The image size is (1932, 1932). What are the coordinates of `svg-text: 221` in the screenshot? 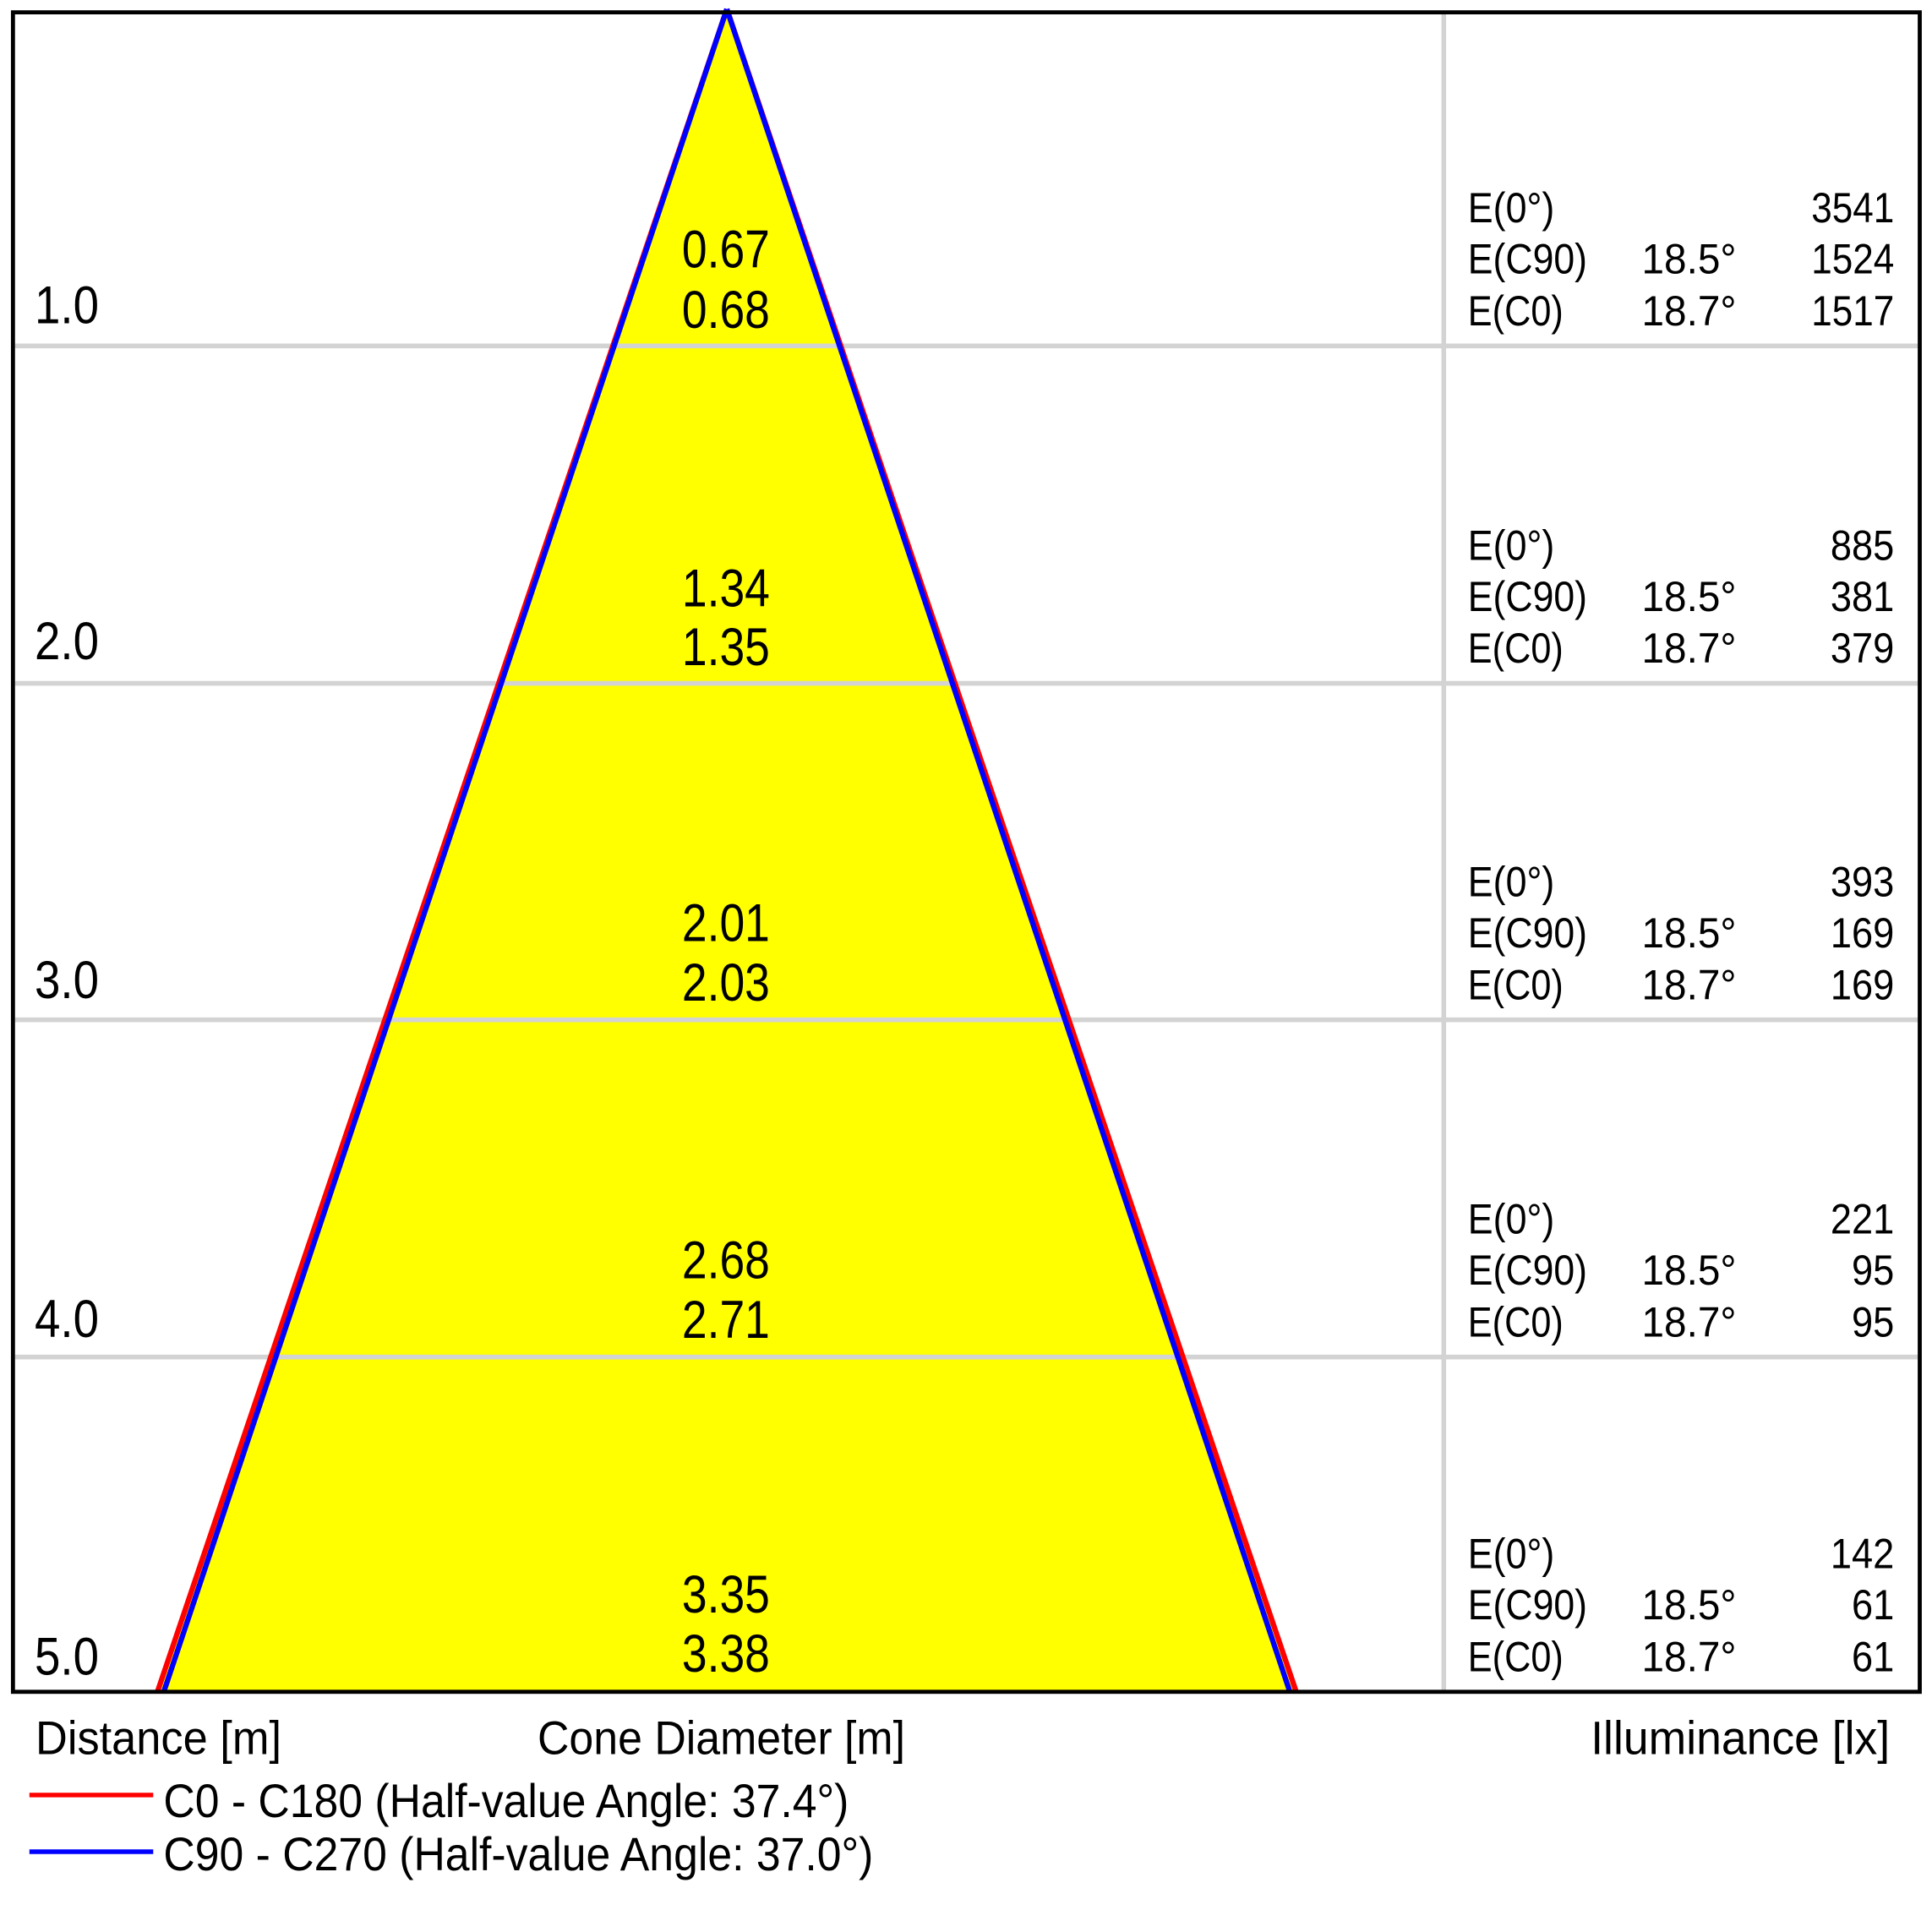 It's located at (1862, 1218).